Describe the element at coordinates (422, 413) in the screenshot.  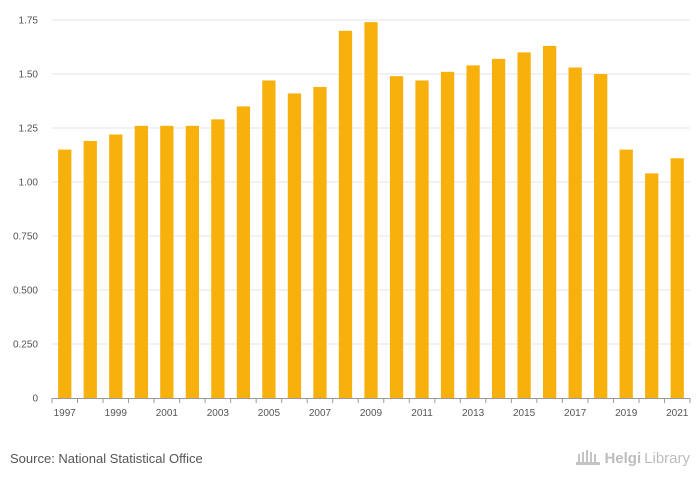
I see `x-tick-label: 2011` at that location.